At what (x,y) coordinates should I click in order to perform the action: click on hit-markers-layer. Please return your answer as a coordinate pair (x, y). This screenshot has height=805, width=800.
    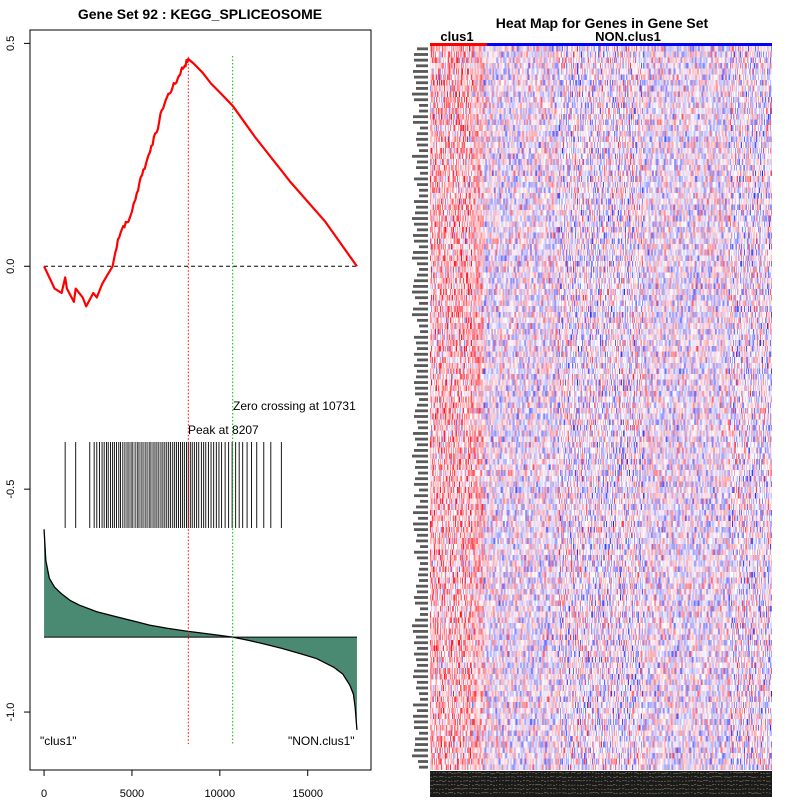
    Looking at the image, I should click on (173, 485).